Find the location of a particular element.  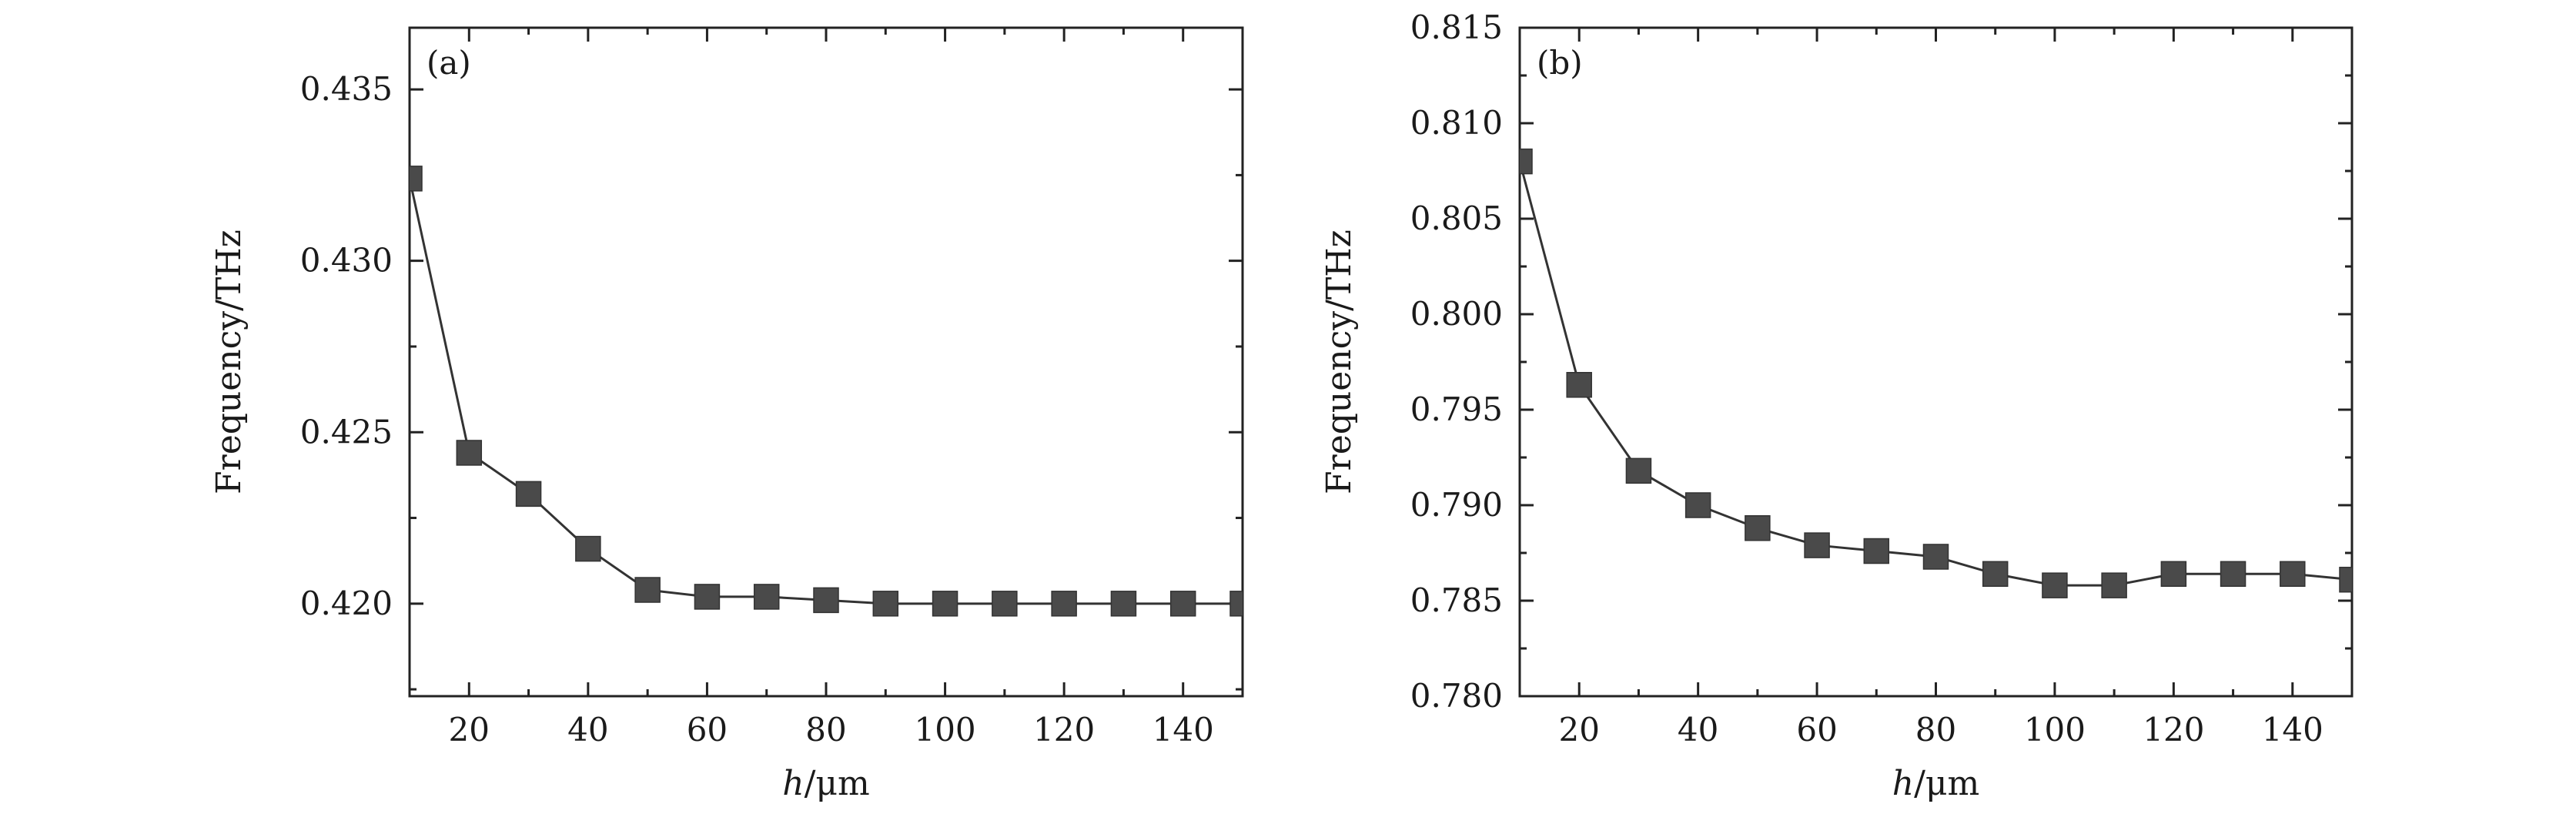

panel-b-y-tick-label: 0.785 is located at coordinates (1457, 600).